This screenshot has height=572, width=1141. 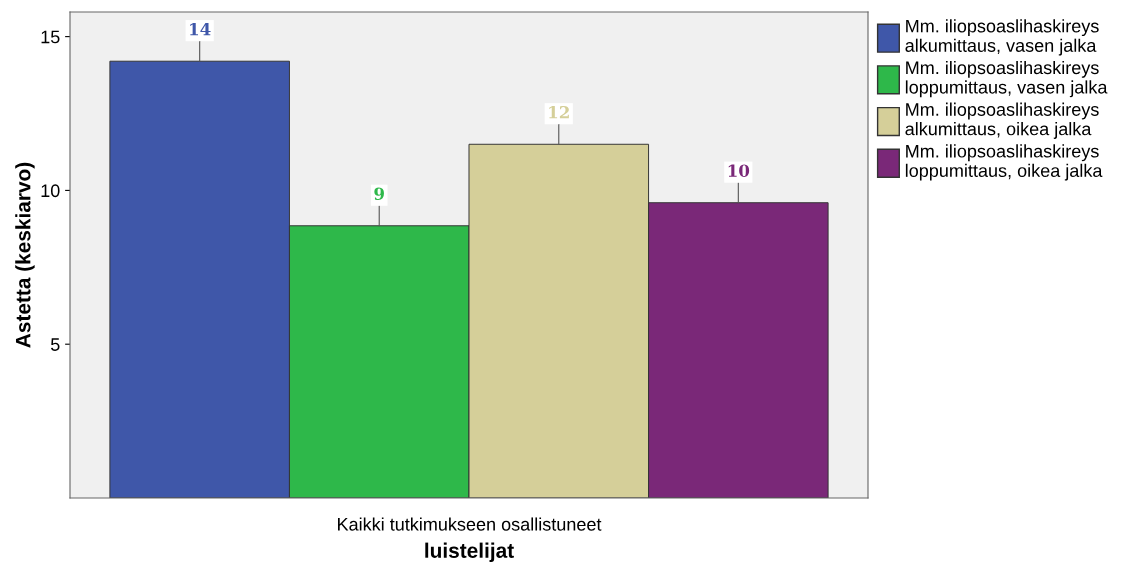 What do you see at coordinates (1002, 120) in the screenshot?
I see `legend-label: Mm. iliopsoaslihaskireys alkumittaus, oikea jalka` at bounding box center [1002, 120].